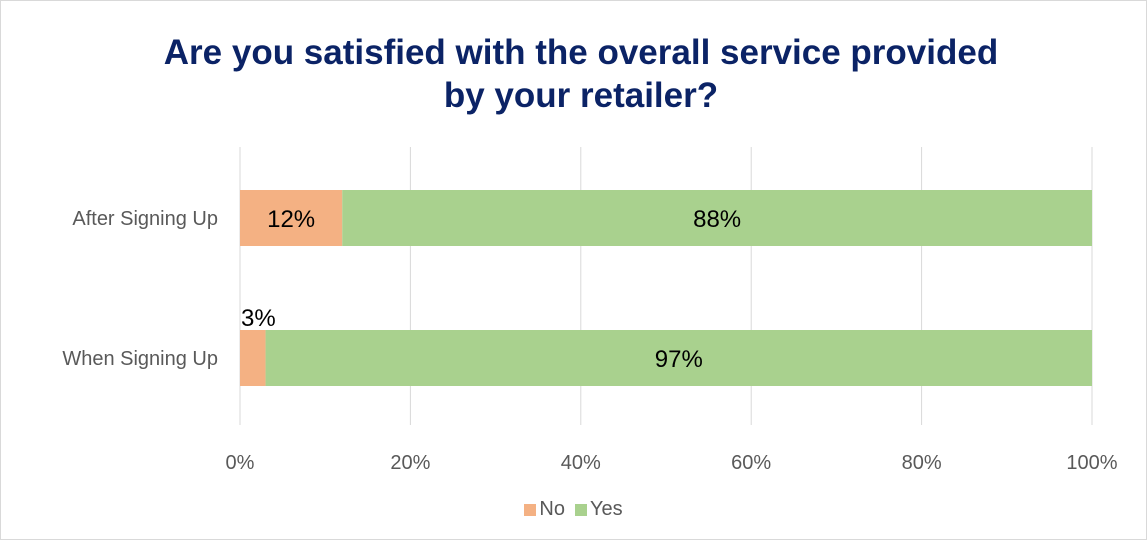 This screenshot has height=540, width=1147. I want to click on data-label: 88%, so click(717, 219).